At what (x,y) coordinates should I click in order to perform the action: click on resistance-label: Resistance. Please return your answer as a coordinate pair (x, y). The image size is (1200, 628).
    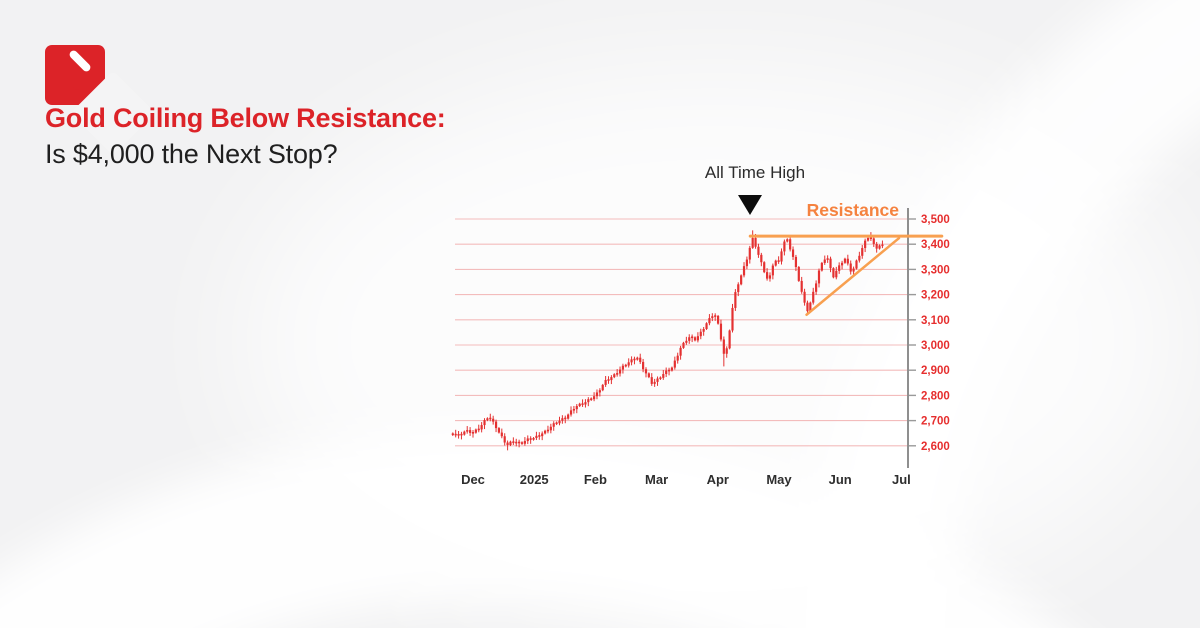
    Looking at the image, I should click on (852, 210).